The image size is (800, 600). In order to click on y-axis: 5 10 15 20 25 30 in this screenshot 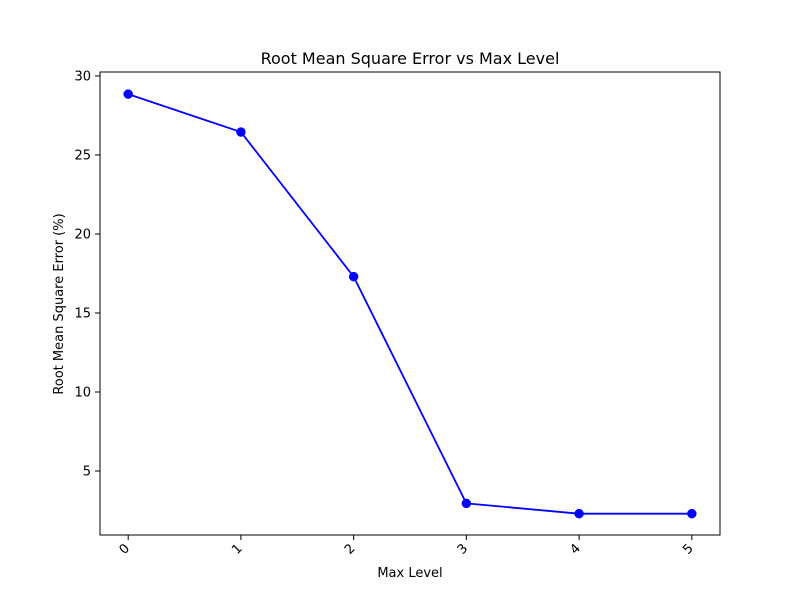, I will do `click(87, 274)`.